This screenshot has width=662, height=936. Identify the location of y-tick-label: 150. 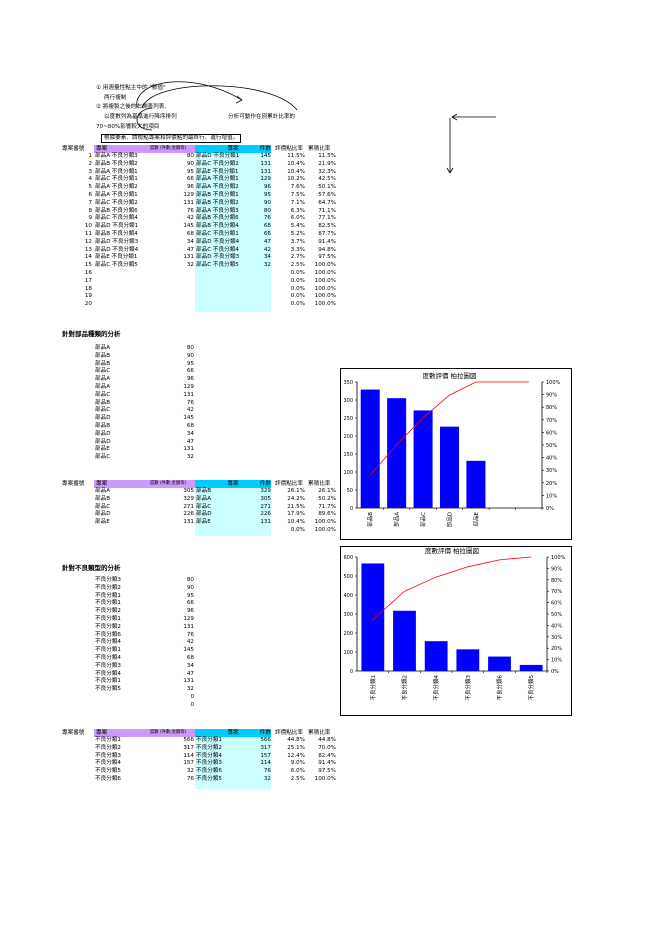
(348, 455).